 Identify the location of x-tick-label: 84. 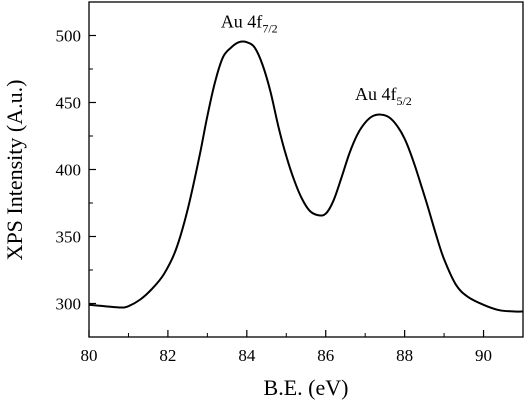
(247, 355).